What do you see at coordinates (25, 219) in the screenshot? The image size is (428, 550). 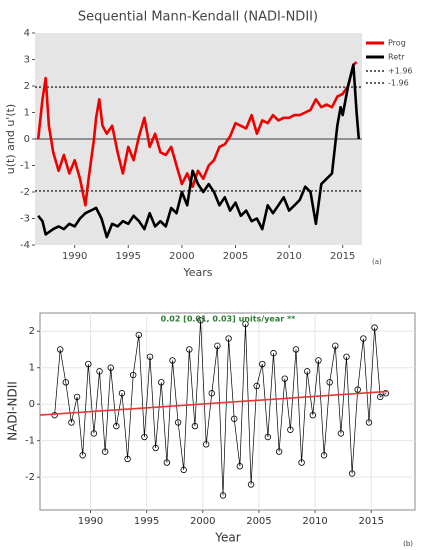 I see `y-tick-label: -3` at bounding box center [25, 219].